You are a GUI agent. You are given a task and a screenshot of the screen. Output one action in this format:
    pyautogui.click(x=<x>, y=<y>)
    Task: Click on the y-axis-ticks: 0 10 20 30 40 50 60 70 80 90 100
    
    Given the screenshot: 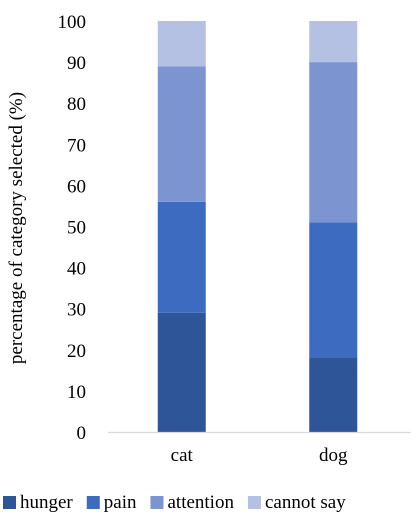 What is the action you would take?
    pyautogui.click(x=72, y=228)
    